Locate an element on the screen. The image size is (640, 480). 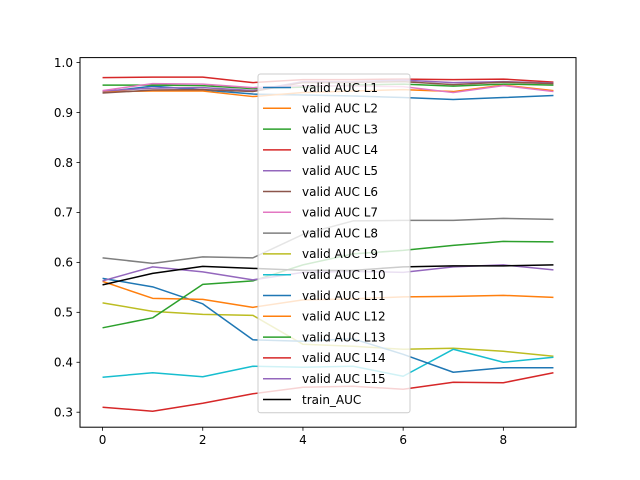
legend-label: valid AUC L12 is located at coordinates (344, 317).